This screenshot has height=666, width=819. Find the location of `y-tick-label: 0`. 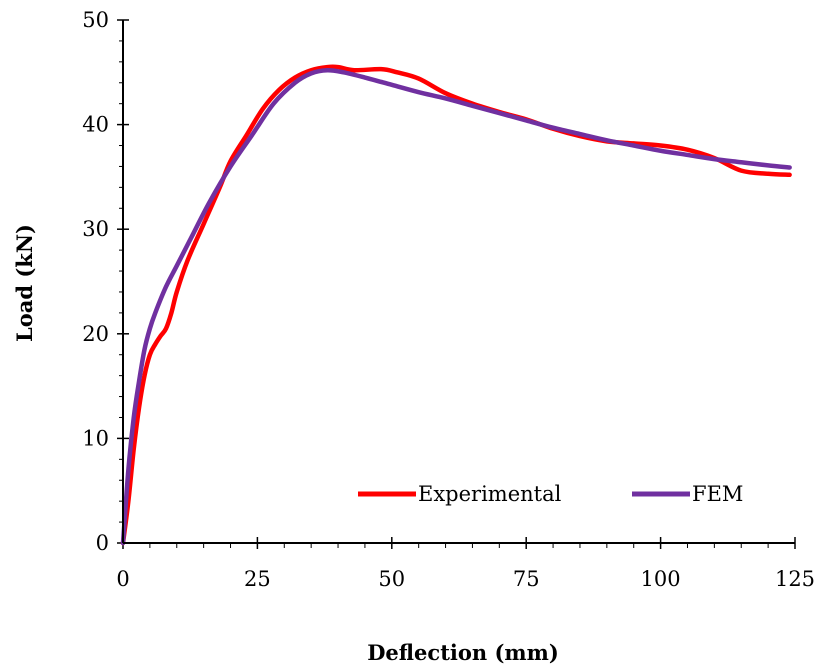

y-tick-label: 0 is located at coordinates (102, 543).